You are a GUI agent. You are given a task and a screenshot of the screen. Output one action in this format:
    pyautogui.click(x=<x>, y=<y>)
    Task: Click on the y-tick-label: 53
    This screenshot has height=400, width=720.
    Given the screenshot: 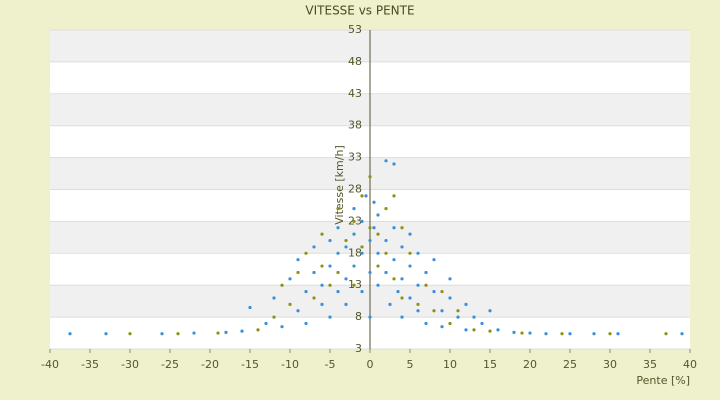 What is the action you would take?
    pyautogui.click(x=355, y=29)
    